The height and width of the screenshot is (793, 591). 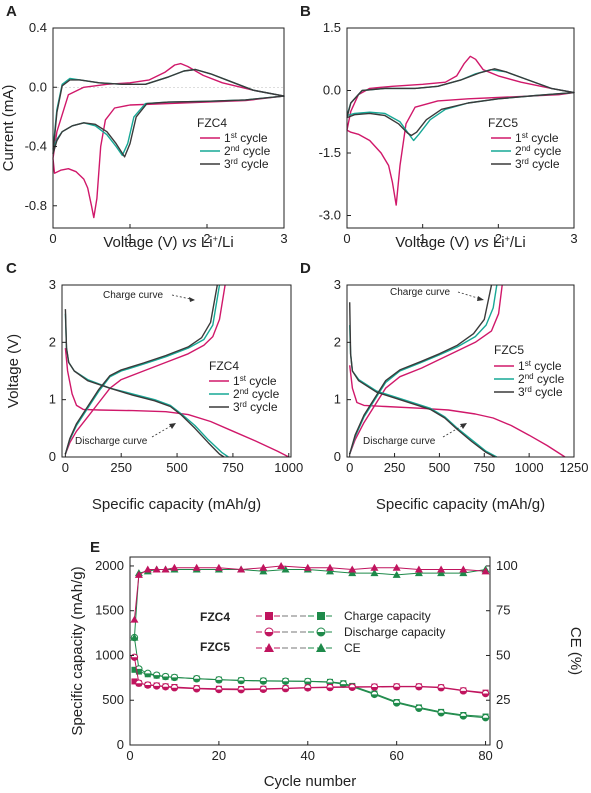 I want to click on panel-letter: A, so click(x=11, y=11).